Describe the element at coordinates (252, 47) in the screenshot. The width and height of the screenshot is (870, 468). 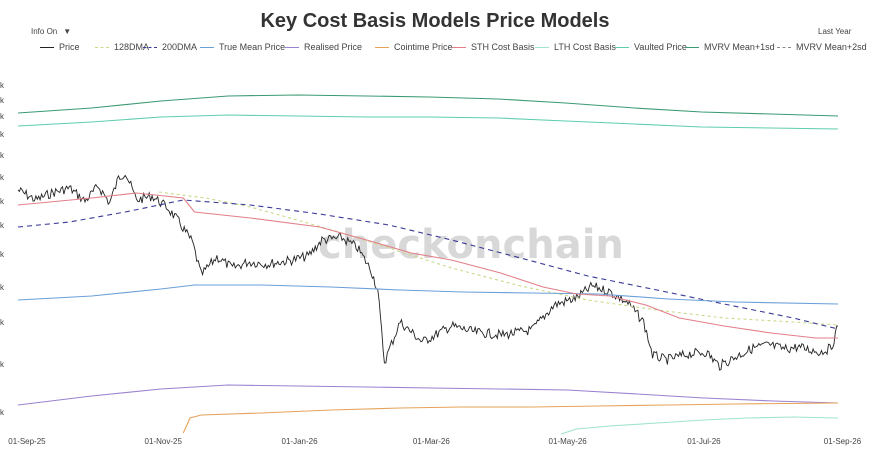
I see `legend-label: True Mean Price` at that location.